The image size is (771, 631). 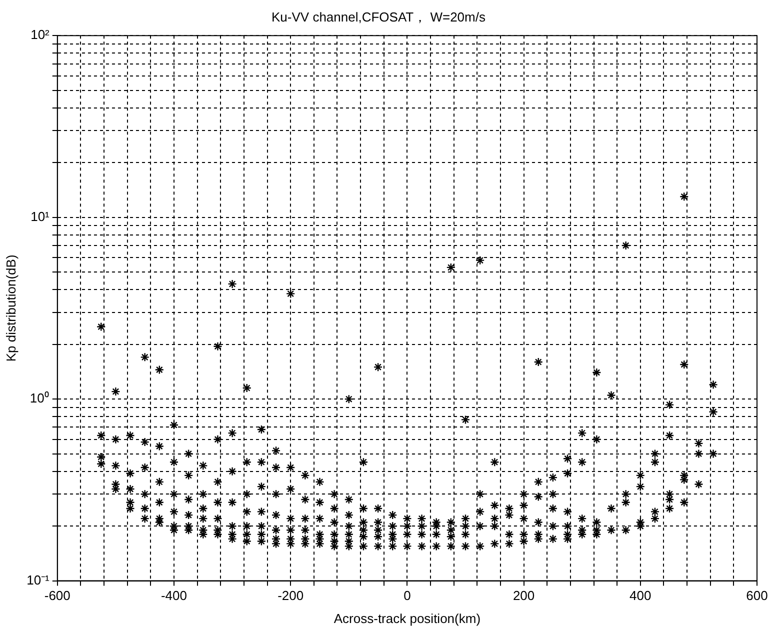 I want to click on x-tick-label: 200, so click(x=523, y=596).